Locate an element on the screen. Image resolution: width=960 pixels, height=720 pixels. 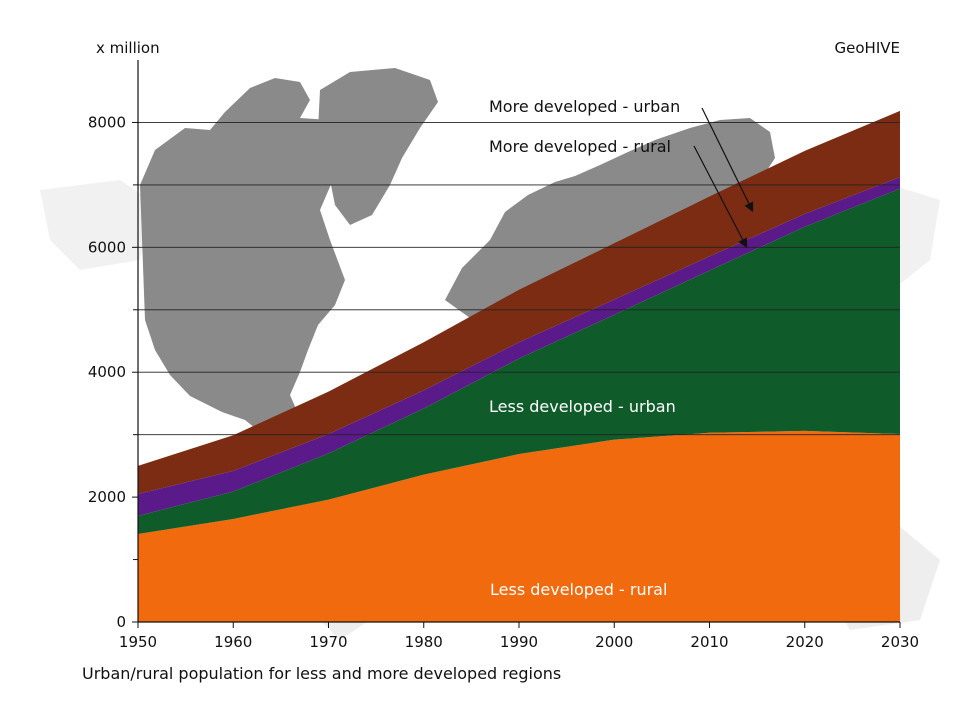
x-tick-label-1970: 1970 is located at coordinates (328, 642).